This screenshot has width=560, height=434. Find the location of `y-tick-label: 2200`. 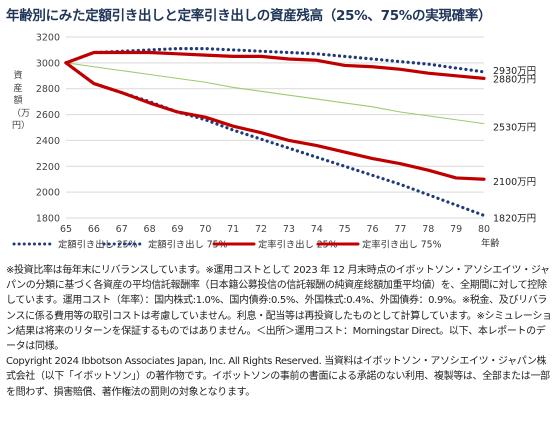

y-tick-label: 2200 is located at coordinates (48, 167).